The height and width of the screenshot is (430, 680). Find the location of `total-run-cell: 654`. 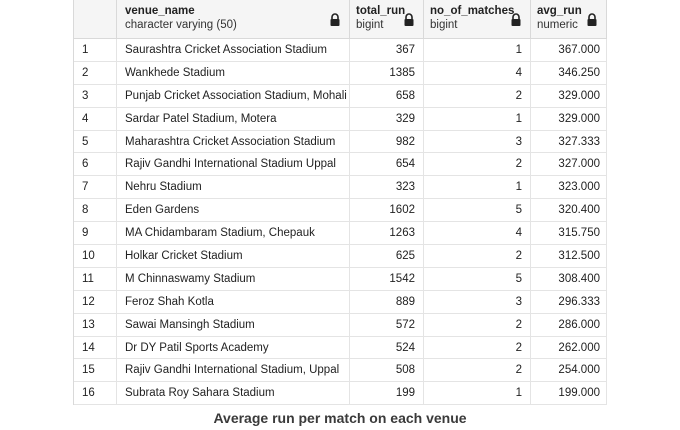

total-run-cell: 654 is located at coordinates (387, 164).